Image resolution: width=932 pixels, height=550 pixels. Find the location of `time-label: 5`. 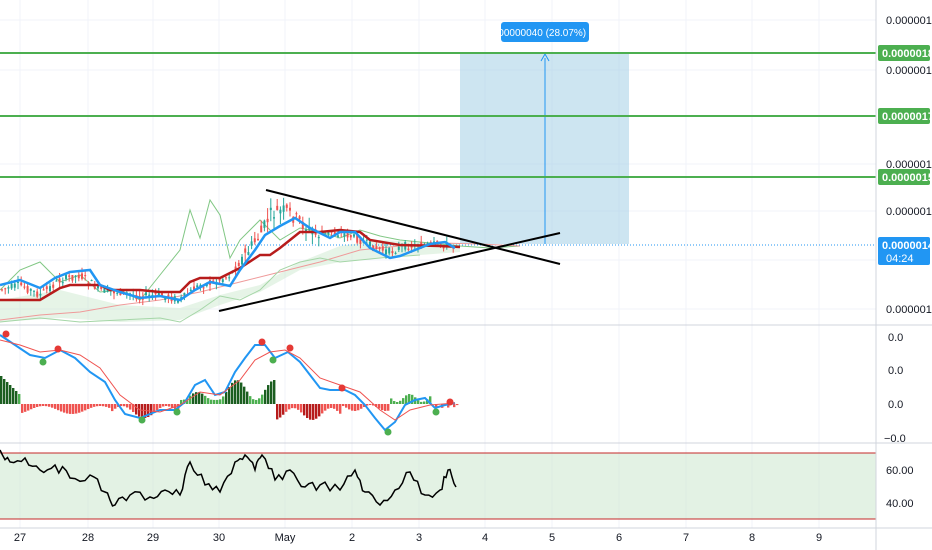

time-label: 5 is located at coordinates (552, 538).